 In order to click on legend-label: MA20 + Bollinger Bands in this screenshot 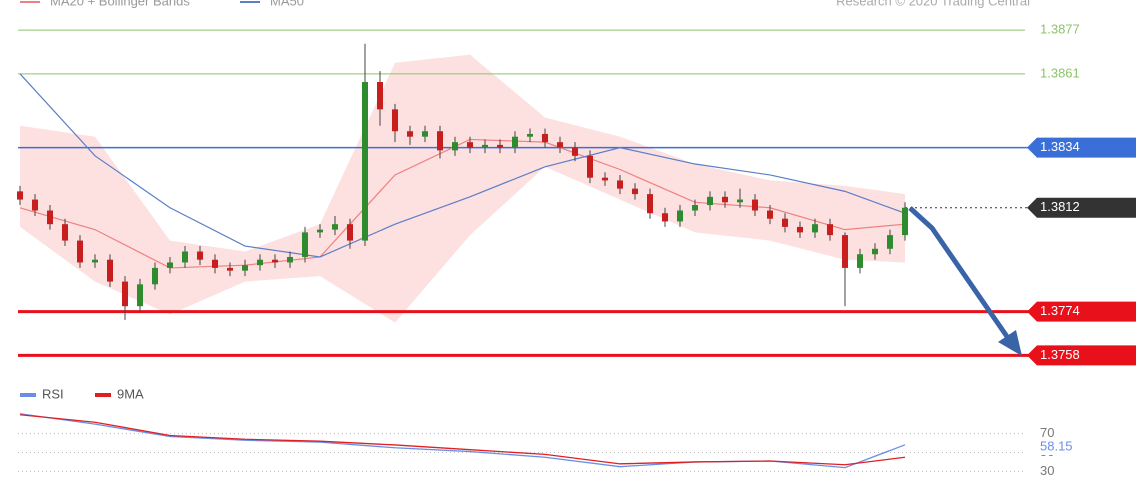, I will do `click(120, 4)`.